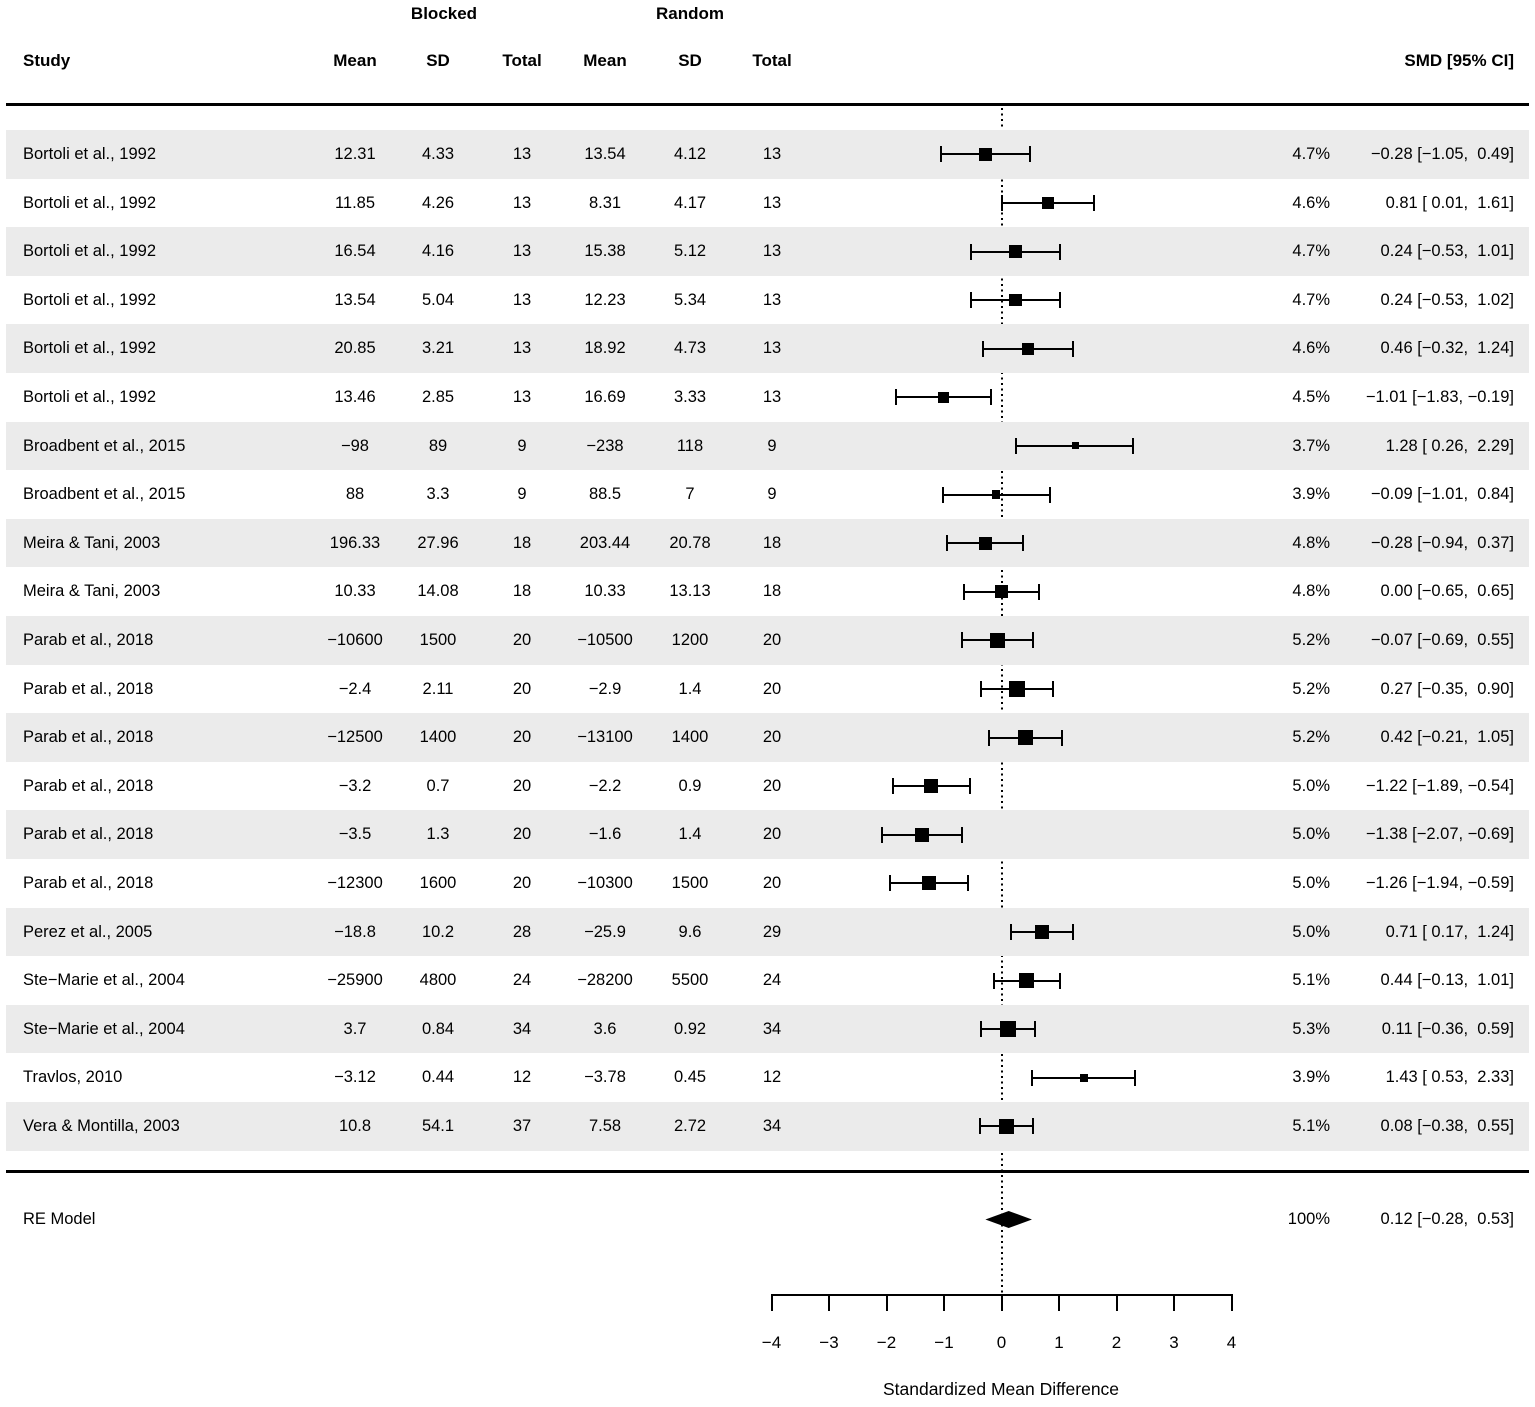 Image resolution: width=1535 pixels, height=1407 pixels. Describe the element at coordinates (605, 60) in the screenshot. I see `column-header-random-mean: Mean` at that location.